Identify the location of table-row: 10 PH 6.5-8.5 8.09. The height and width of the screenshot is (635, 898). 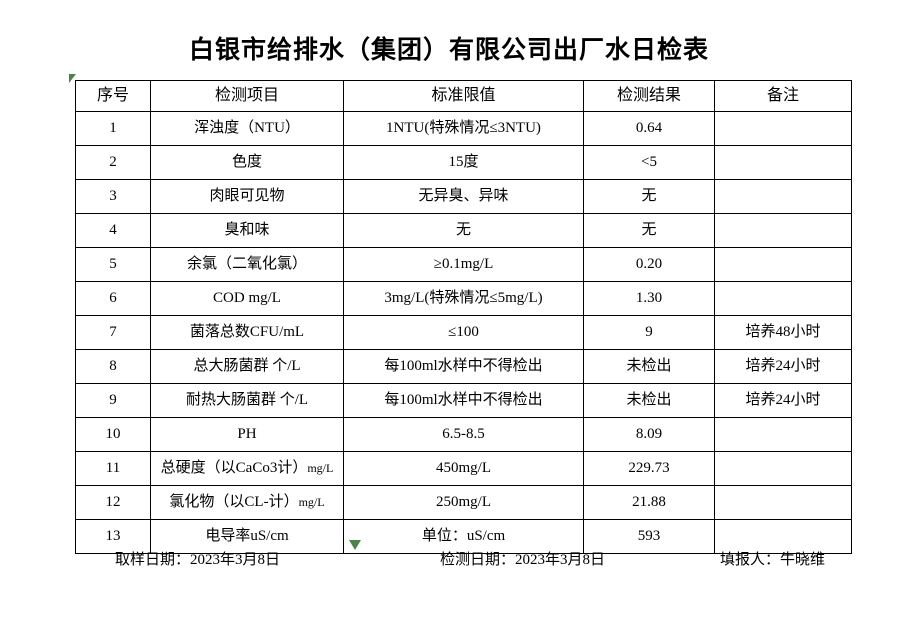
(463, 434).